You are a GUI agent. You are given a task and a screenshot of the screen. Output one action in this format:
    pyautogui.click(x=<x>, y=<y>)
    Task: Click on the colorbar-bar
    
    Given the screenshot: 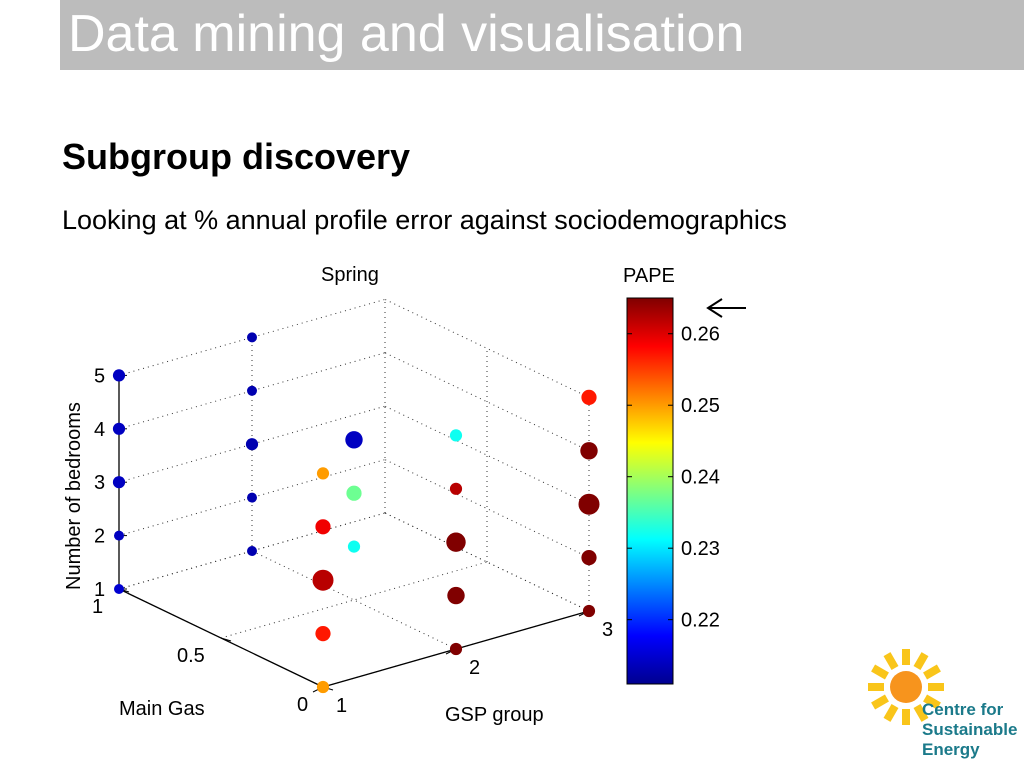 What is the action you would take?
    pyautogui.click(x=650, y=491)
    